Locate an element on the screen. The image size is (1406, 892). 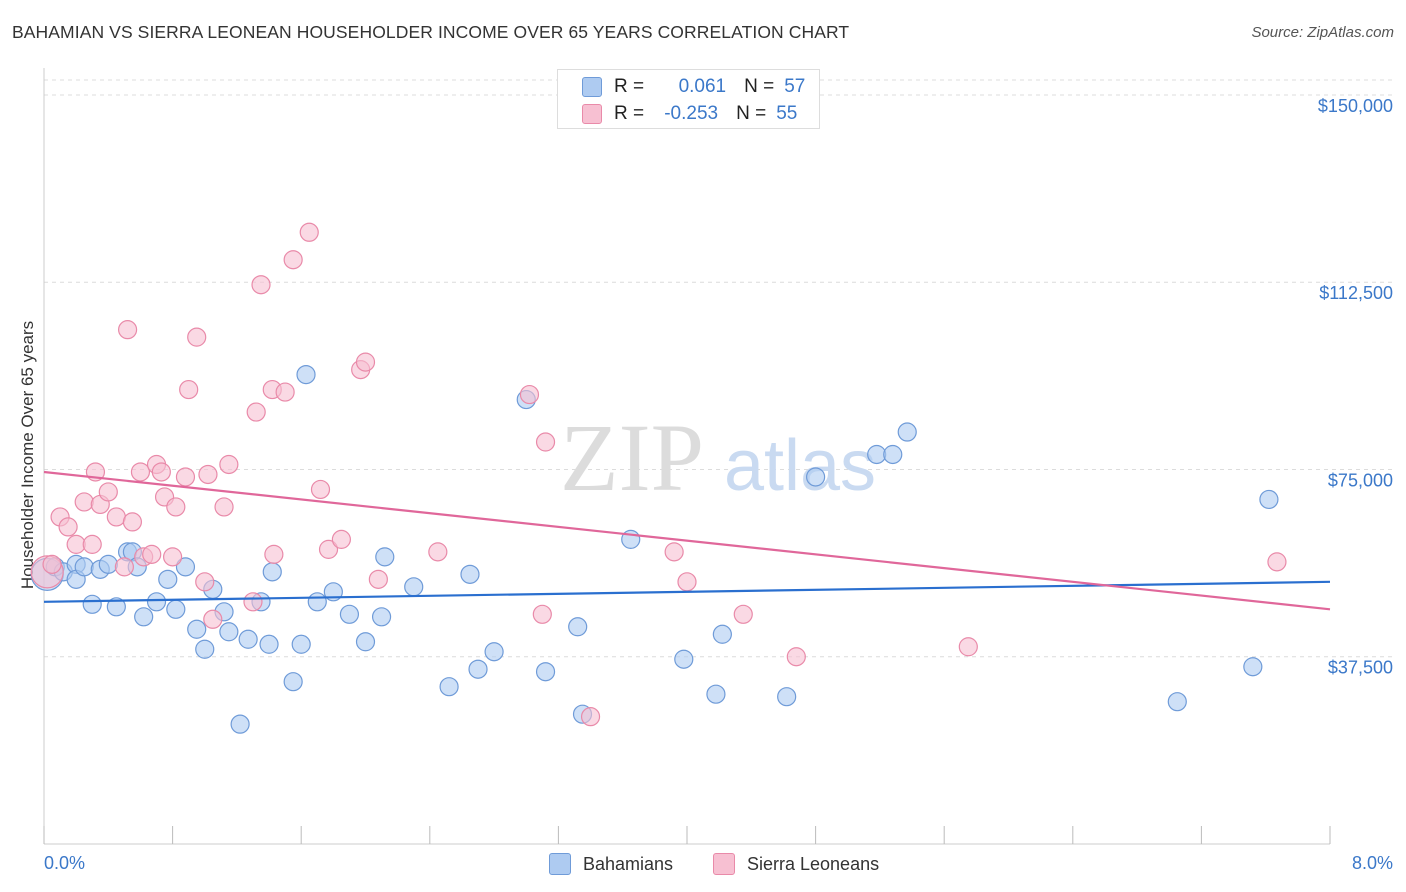
y-tick-label: $75,000 is located at coordinates (1360, 480).